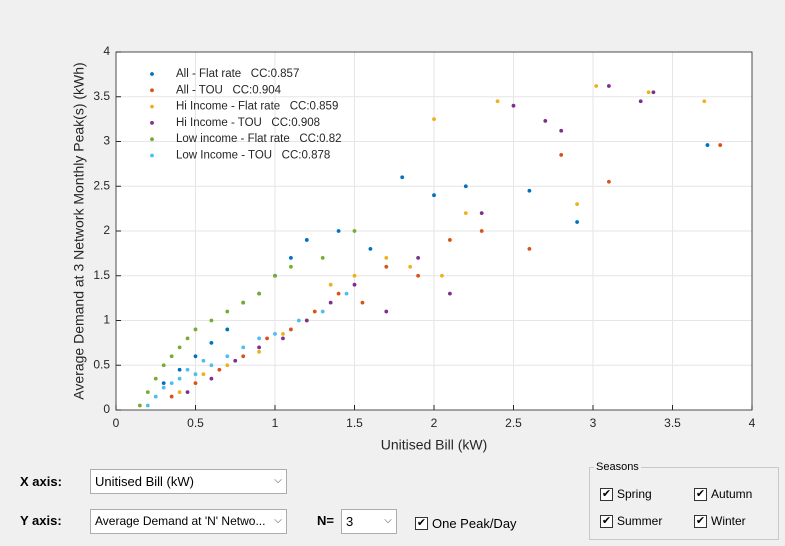  Describe the element at coordinates (237, 74) in the screenshot. I see `legend-label: All - Flat rate CC:0.857` at that location.